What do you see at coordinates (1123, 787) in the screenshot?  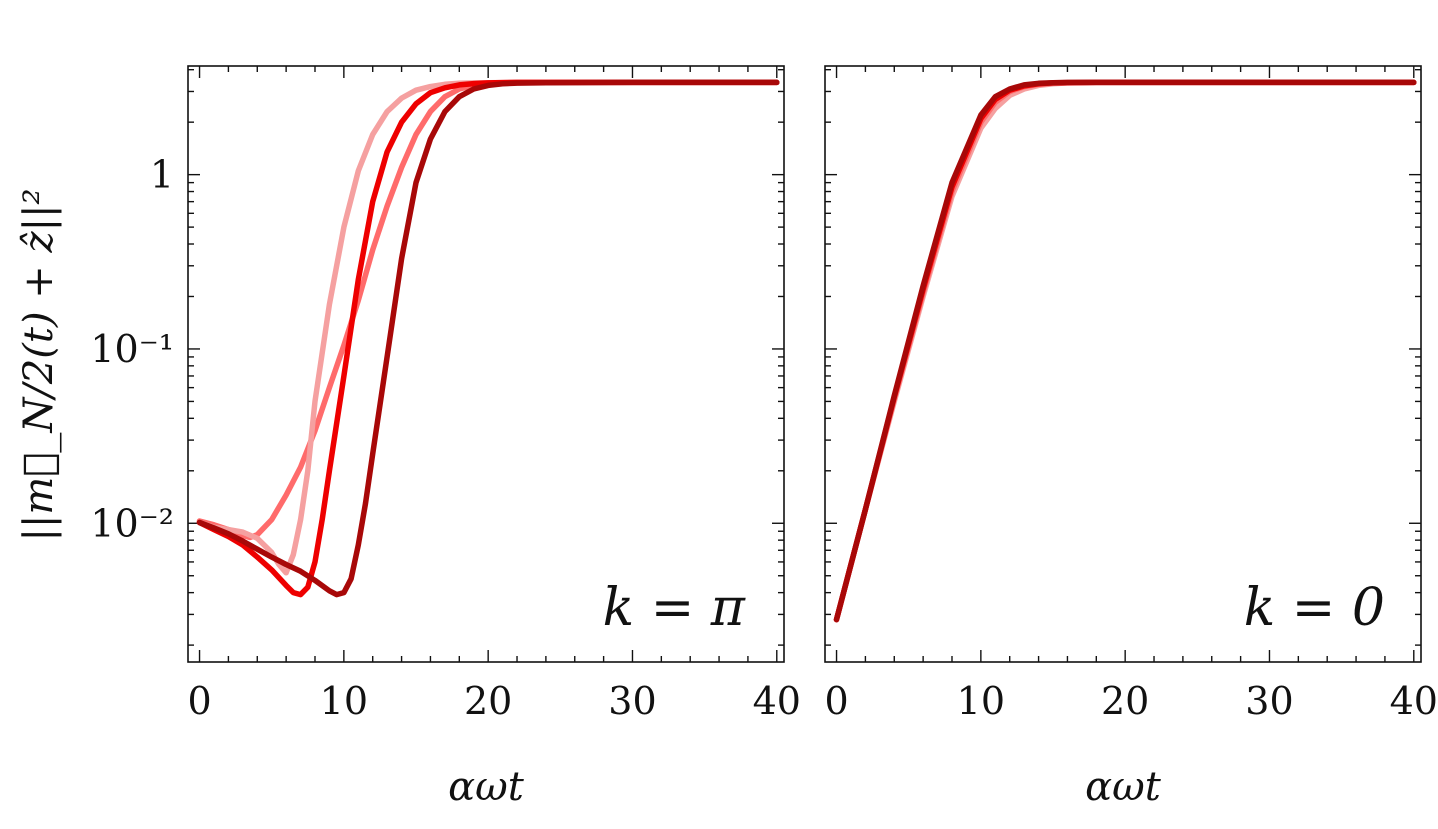 I see `x-axis-title-right: αωt` at bounding box center [1123, 787].